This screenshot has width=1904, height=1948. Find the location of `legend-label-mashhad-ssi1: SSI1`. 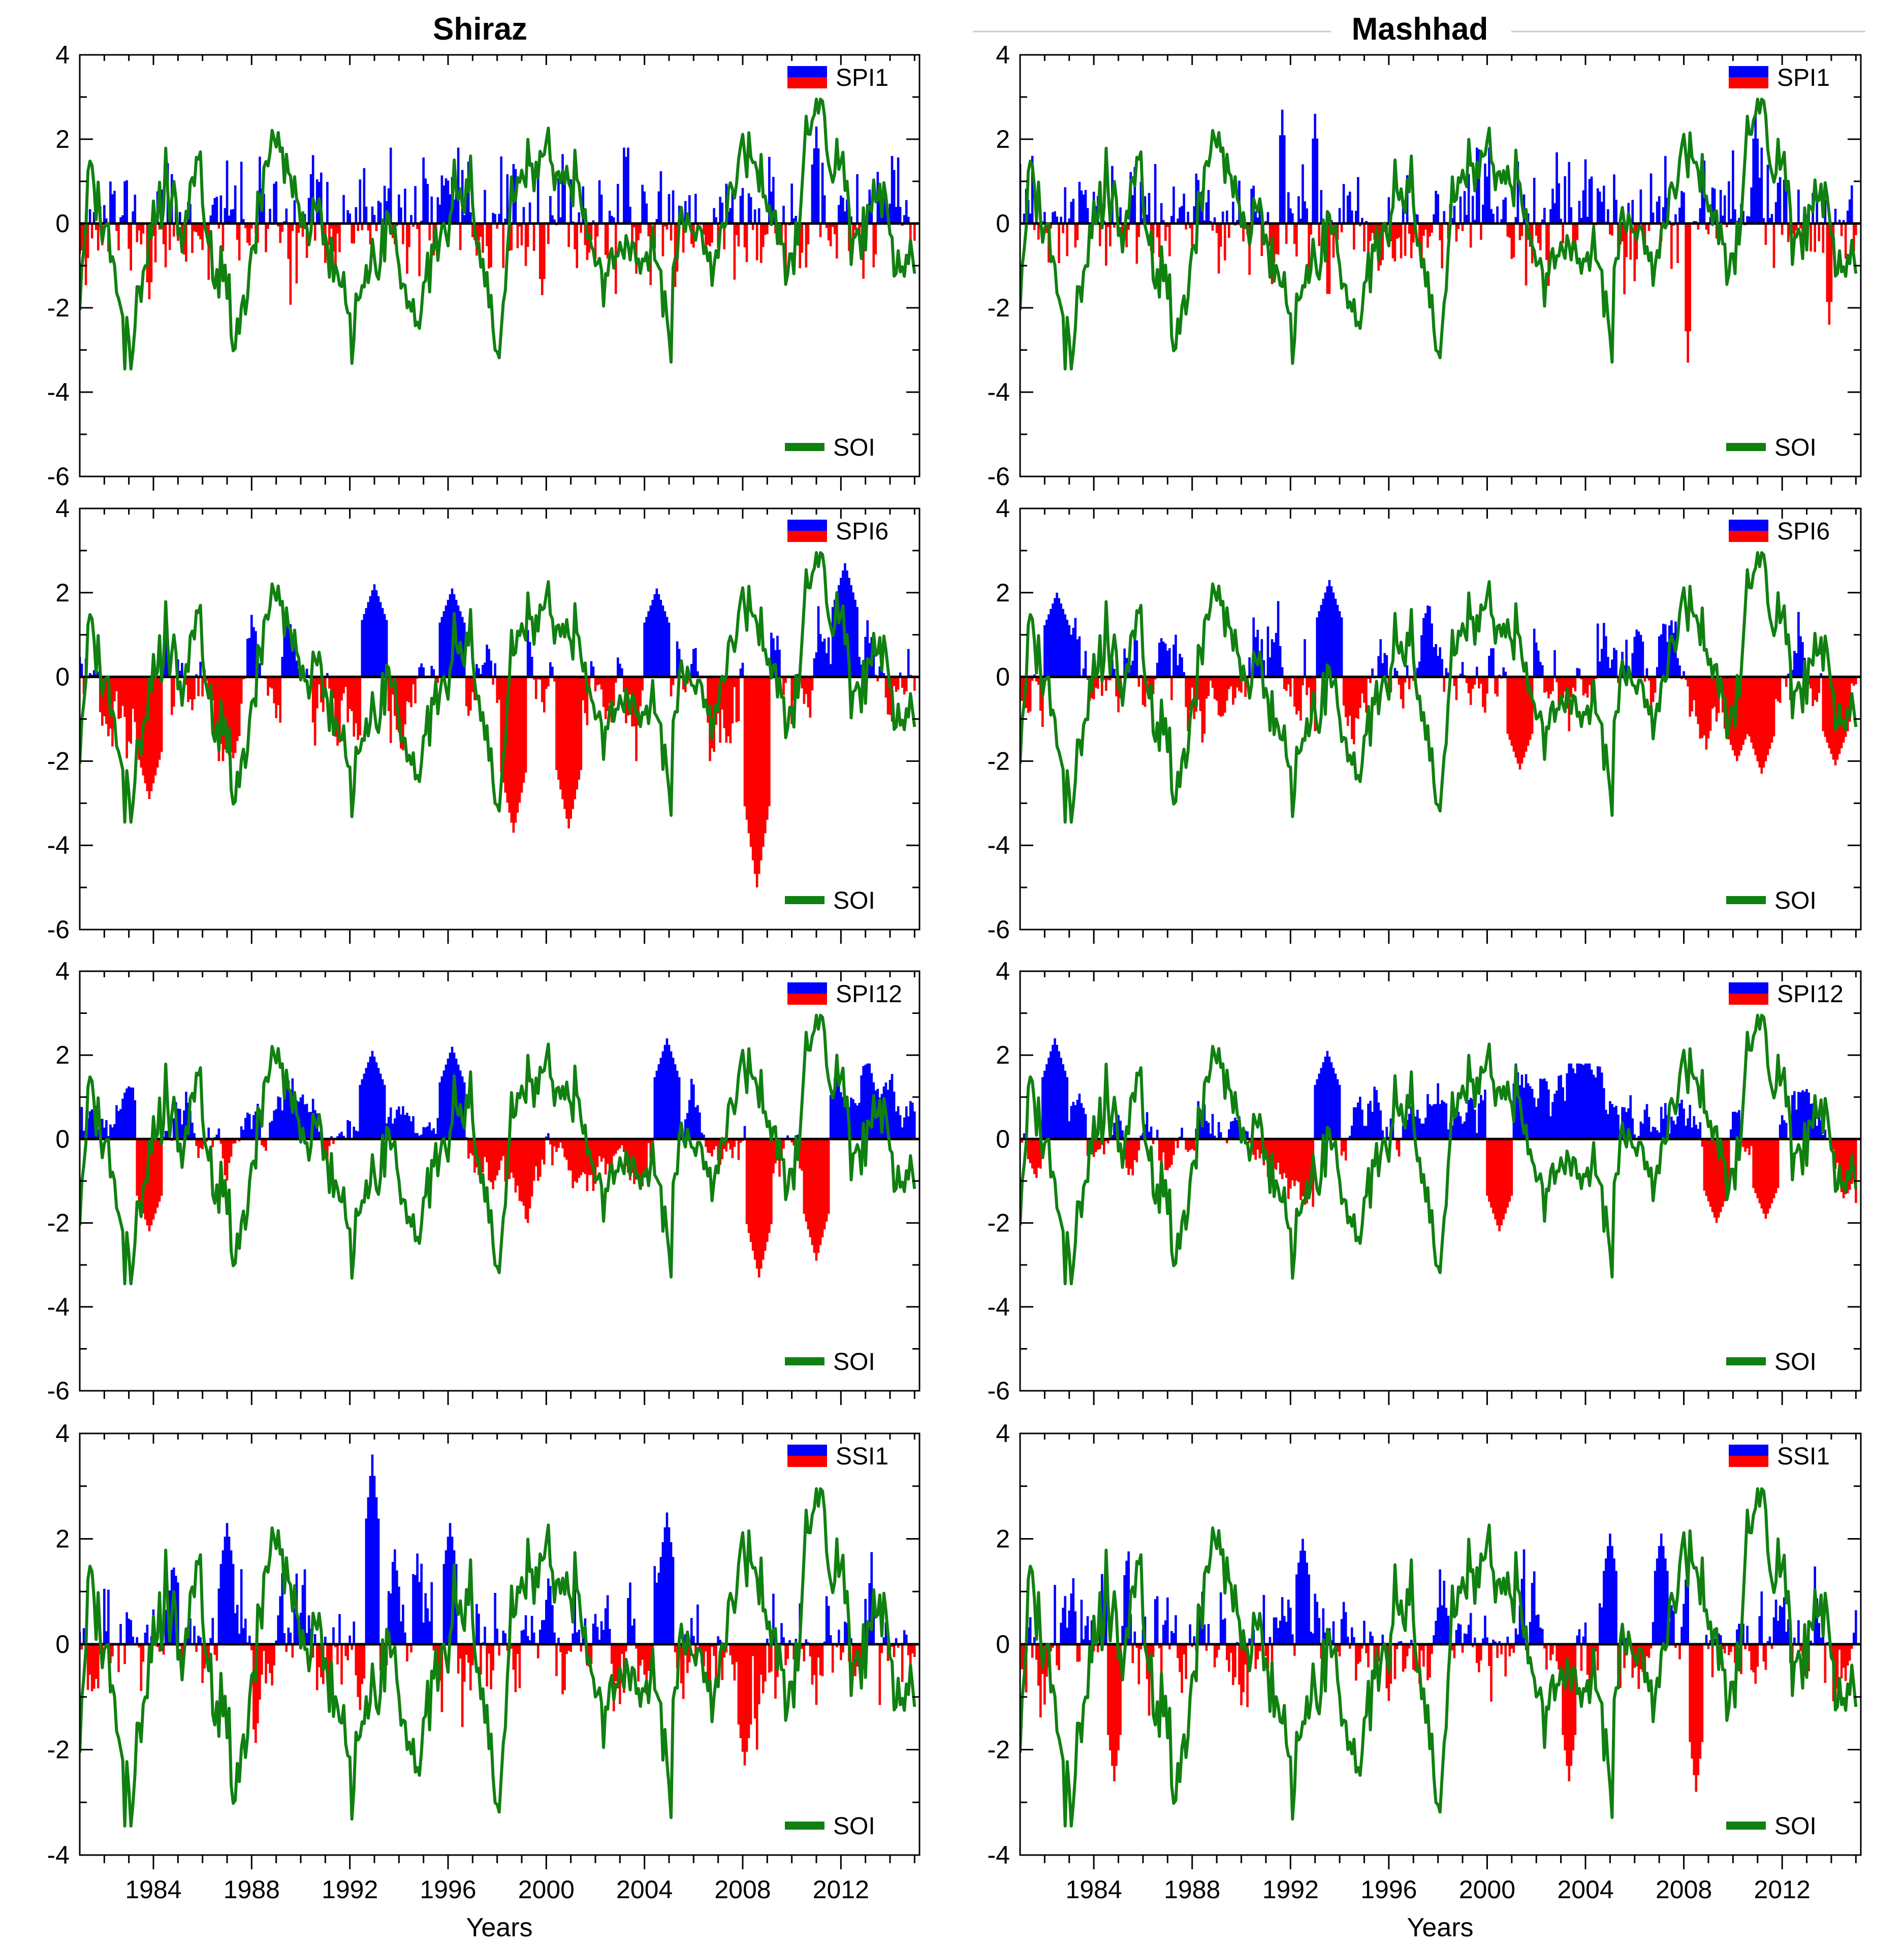

legend-label-mashhad-ssi1: SSI1 is located at coordinates (1803, 1456).